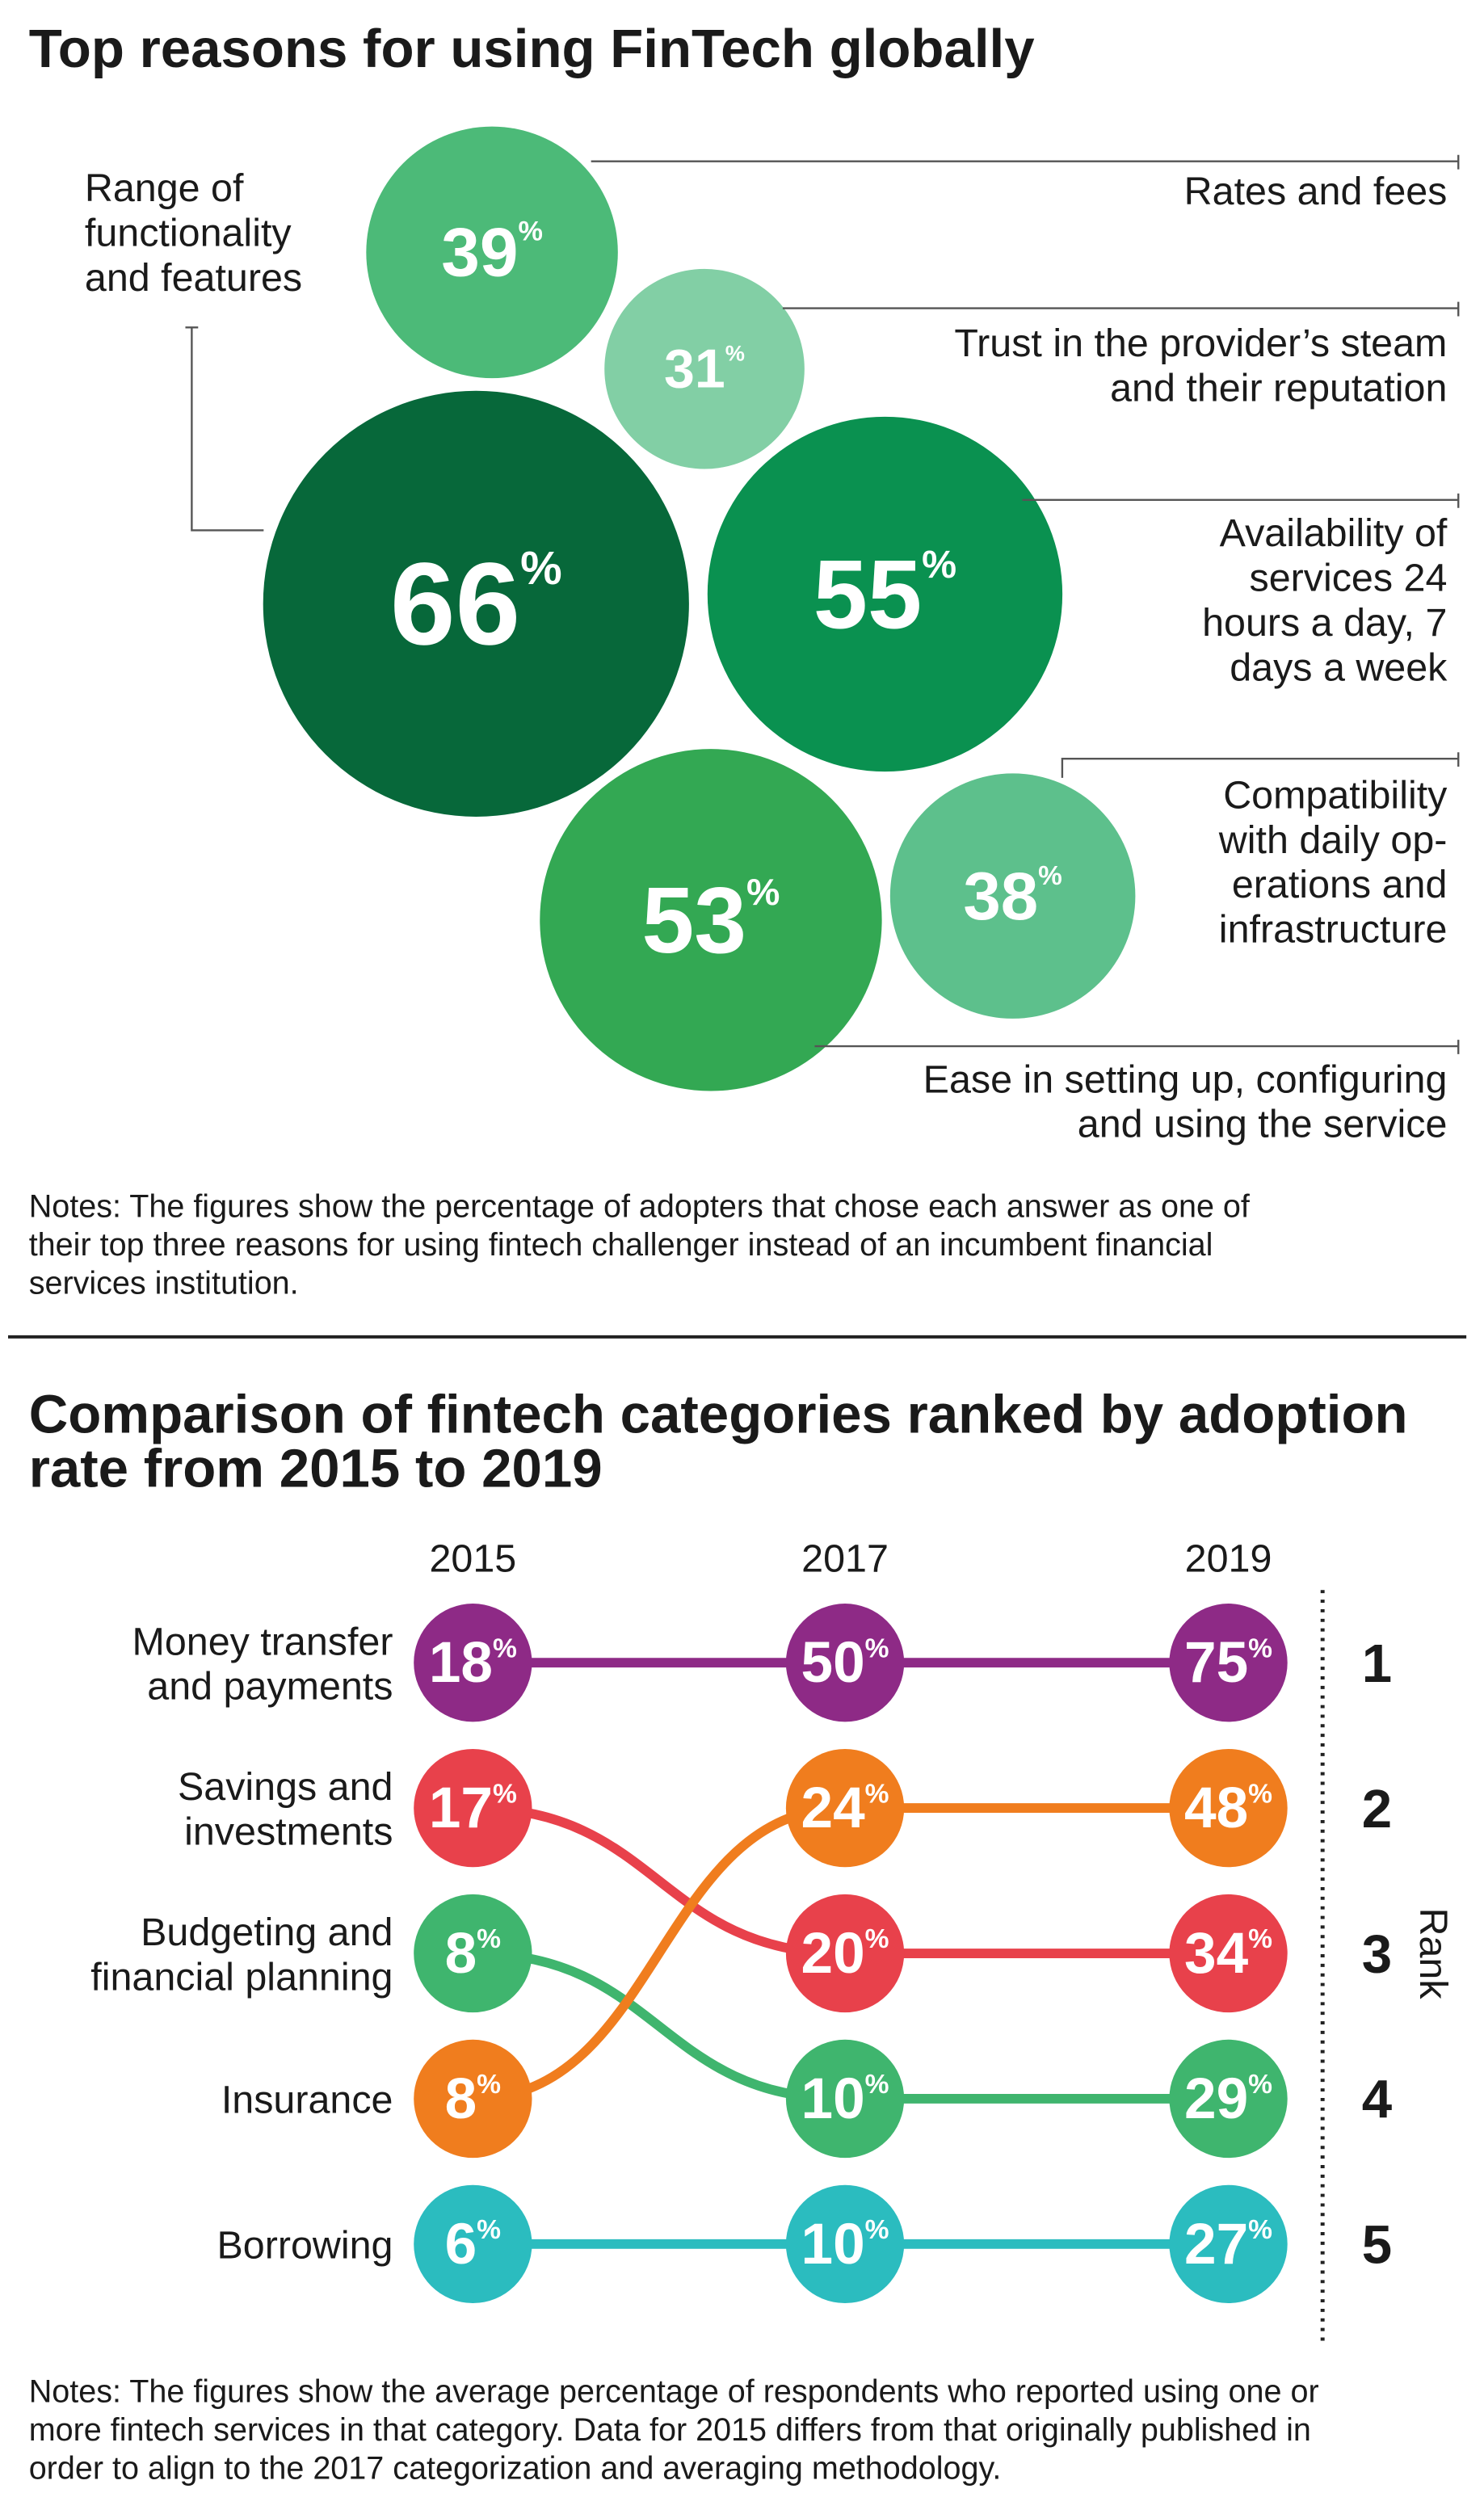 The height and width of the screenshot is (2514, 1484). I want to click on value-label: 38%, so click(1012, 896).